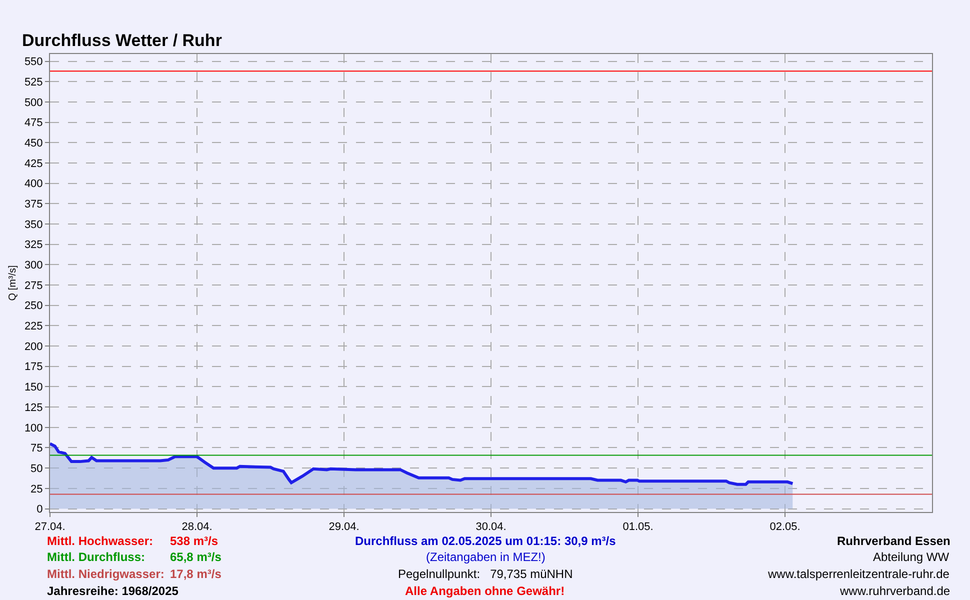 The height and width of the screenshot is (600, 970). I want to click on y-tick-label: 400, so click(33, 184).